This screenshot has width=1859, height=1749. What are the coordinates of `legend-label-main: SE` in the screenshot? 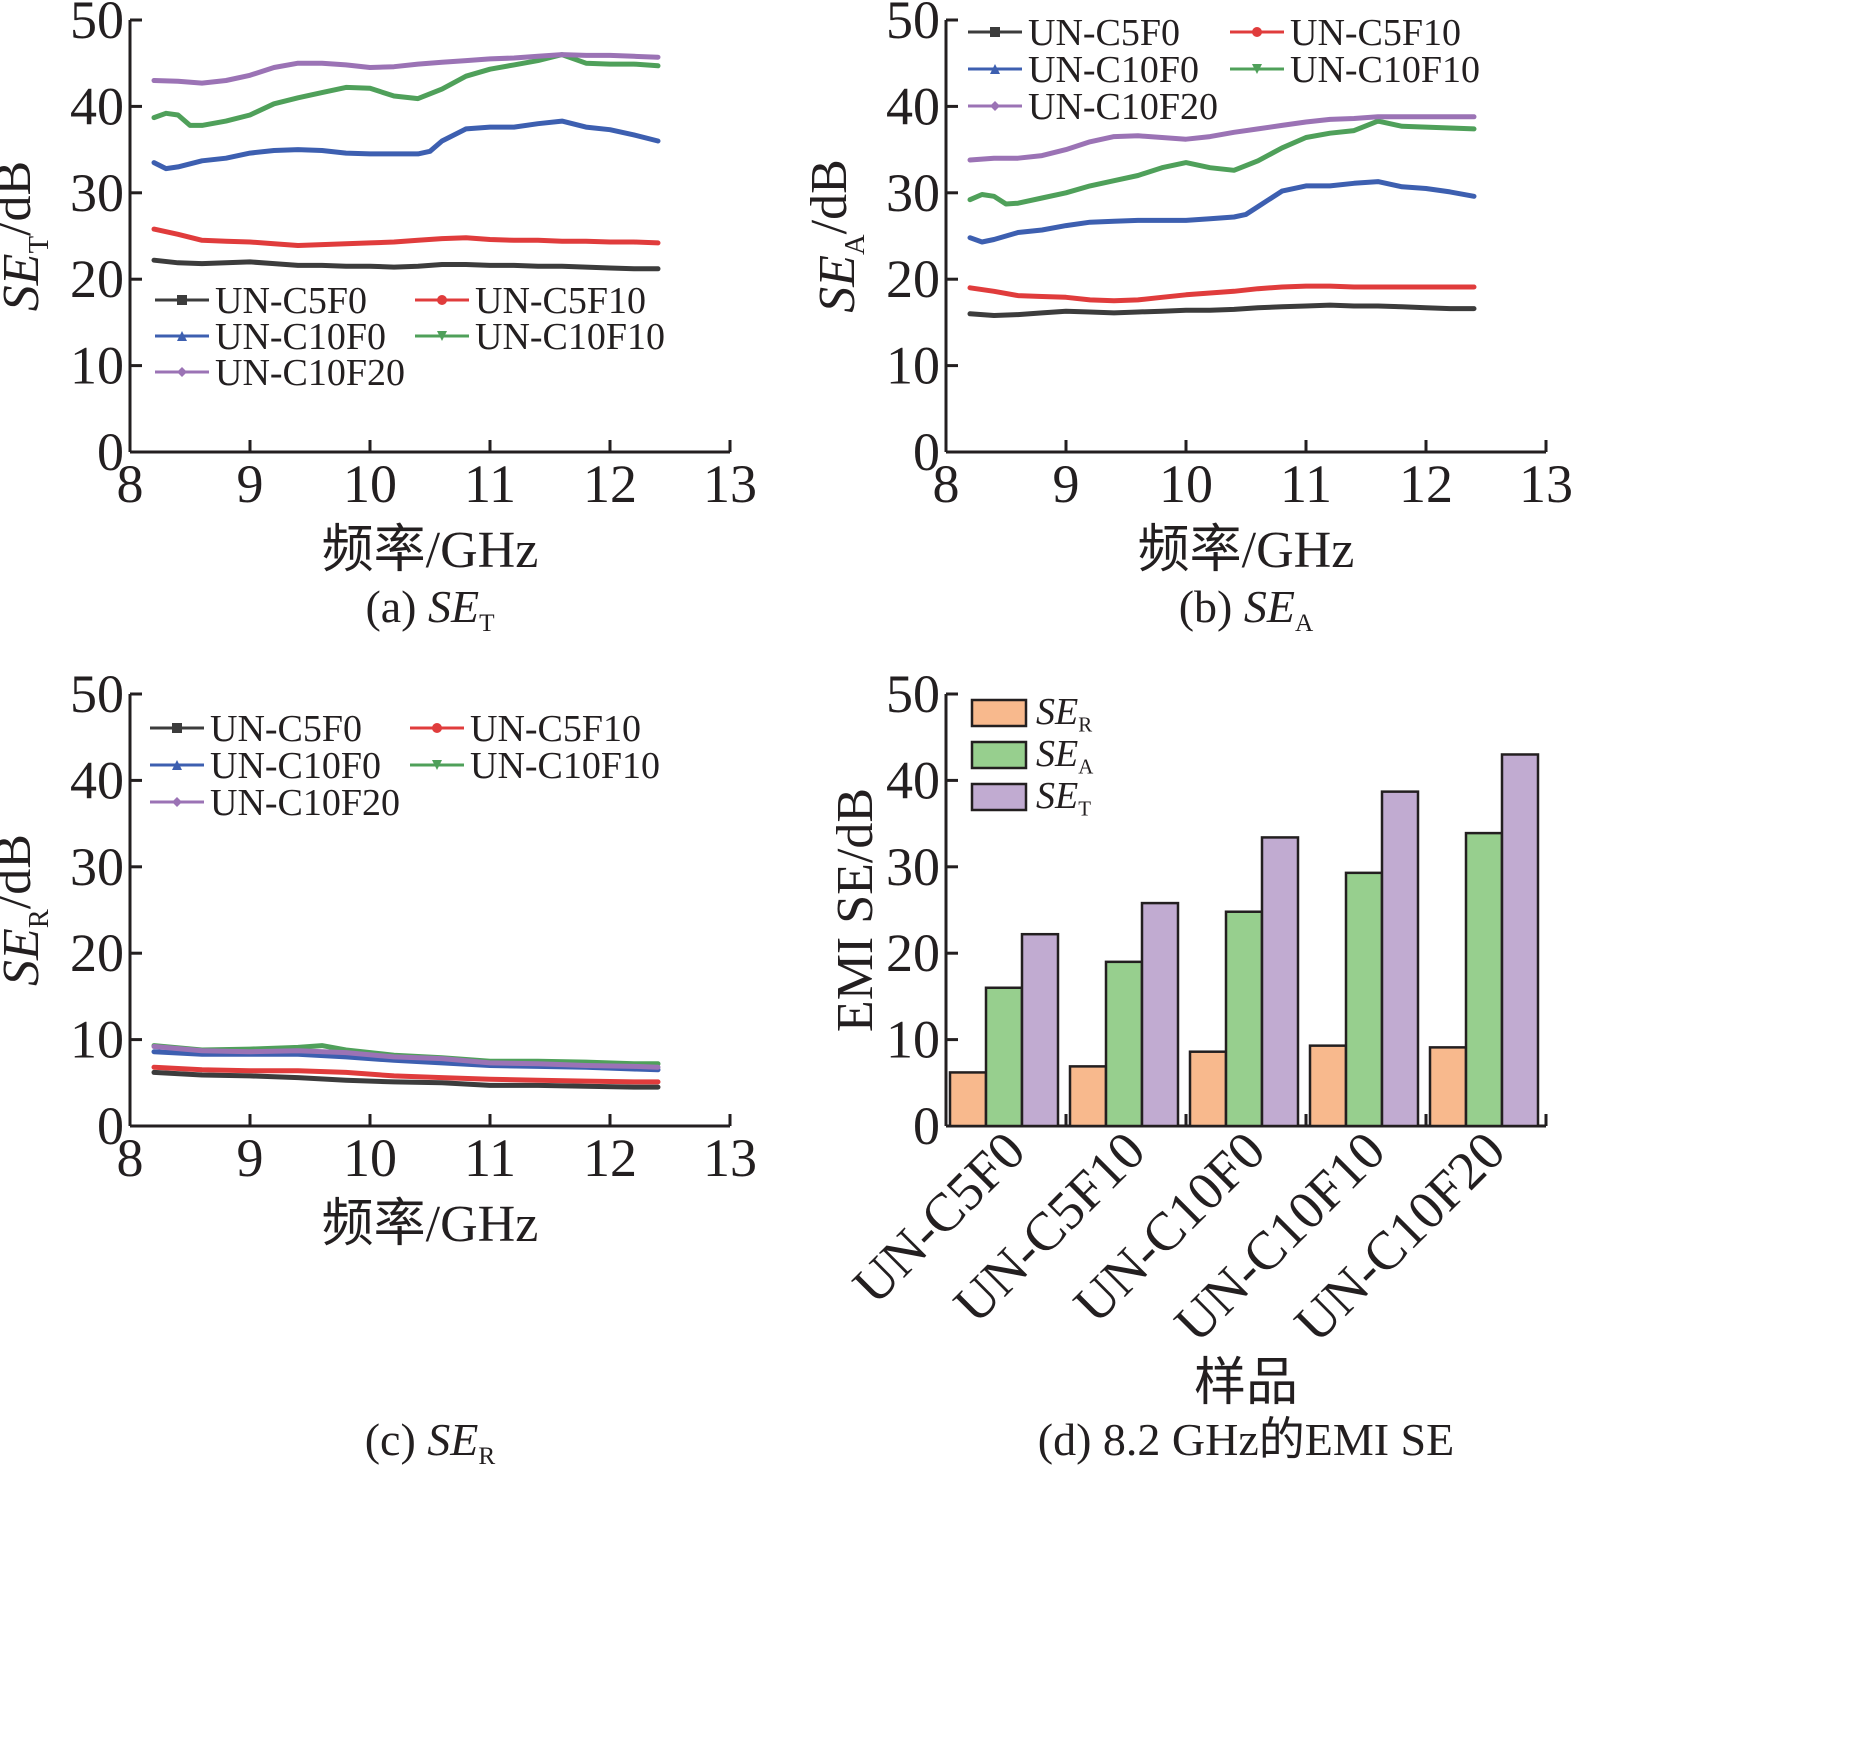 It's located at (1057, 796).